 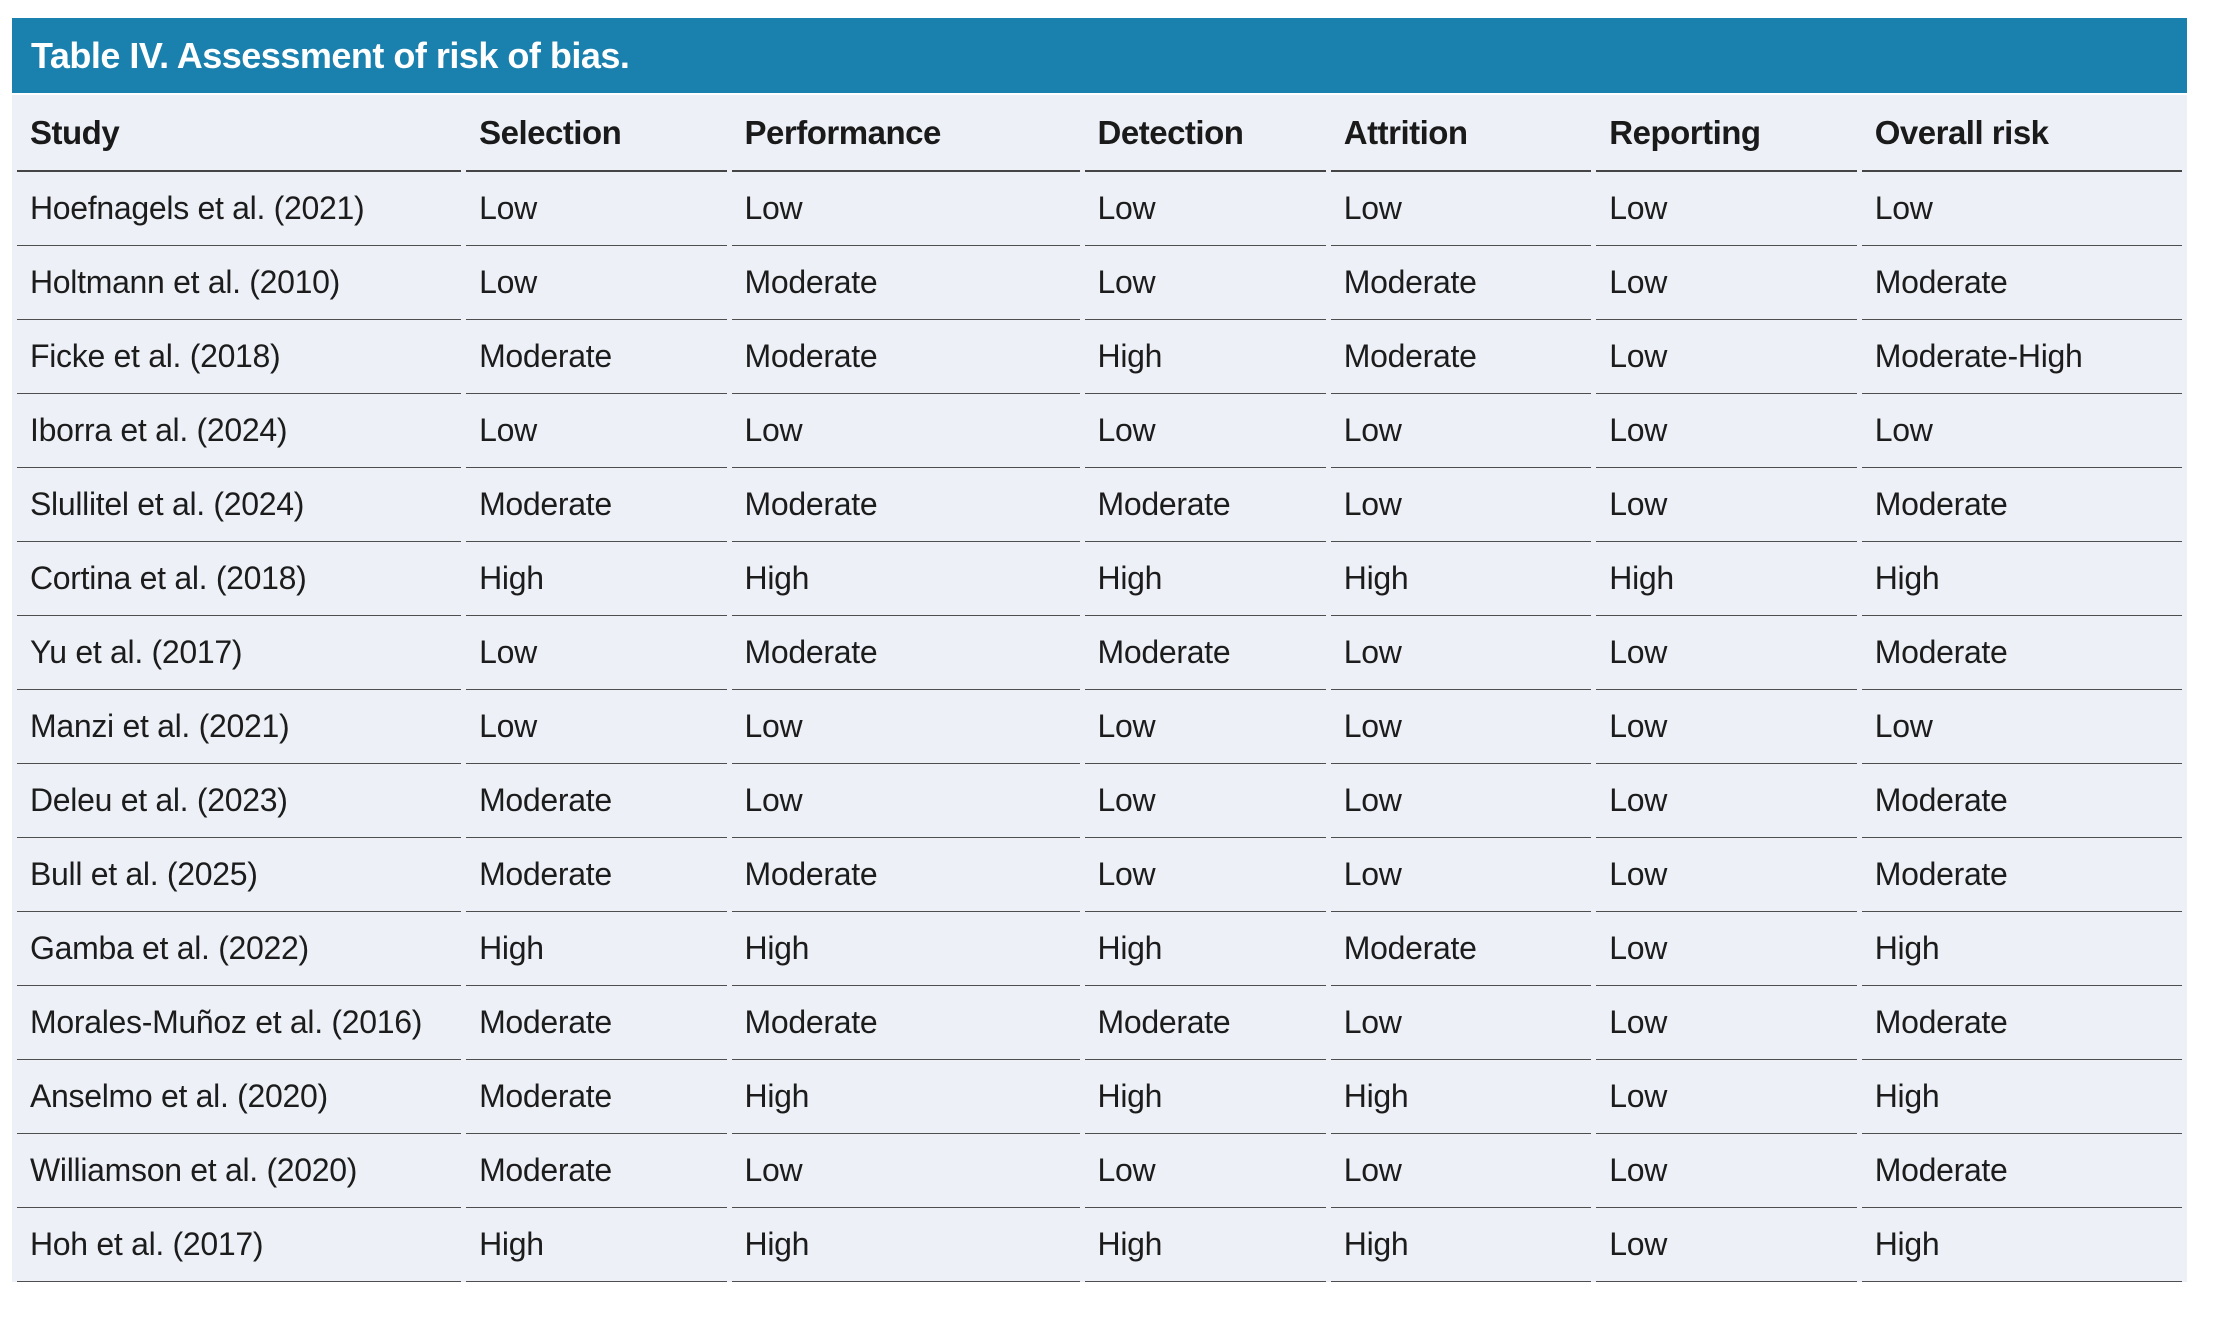 What do you see at coordinates (239, 431) in the screenshot?
I see `study-name-cell: Iborra et al. (2024)` at bounding box center [239, 431].